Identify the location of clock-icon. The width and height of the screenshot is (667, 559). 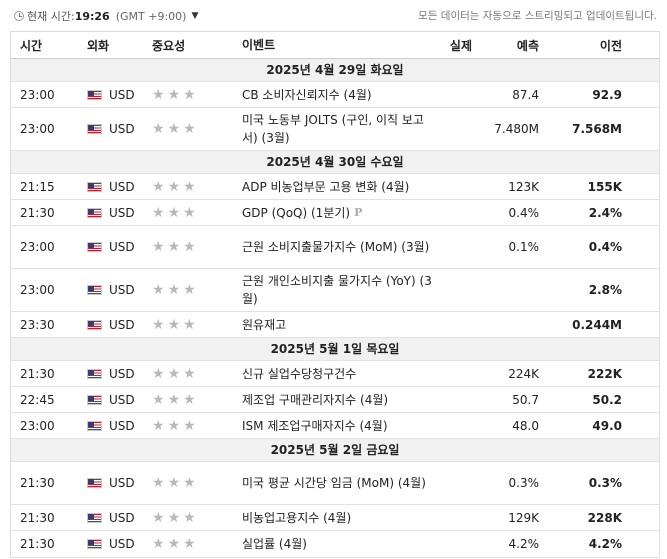
(19, 16).